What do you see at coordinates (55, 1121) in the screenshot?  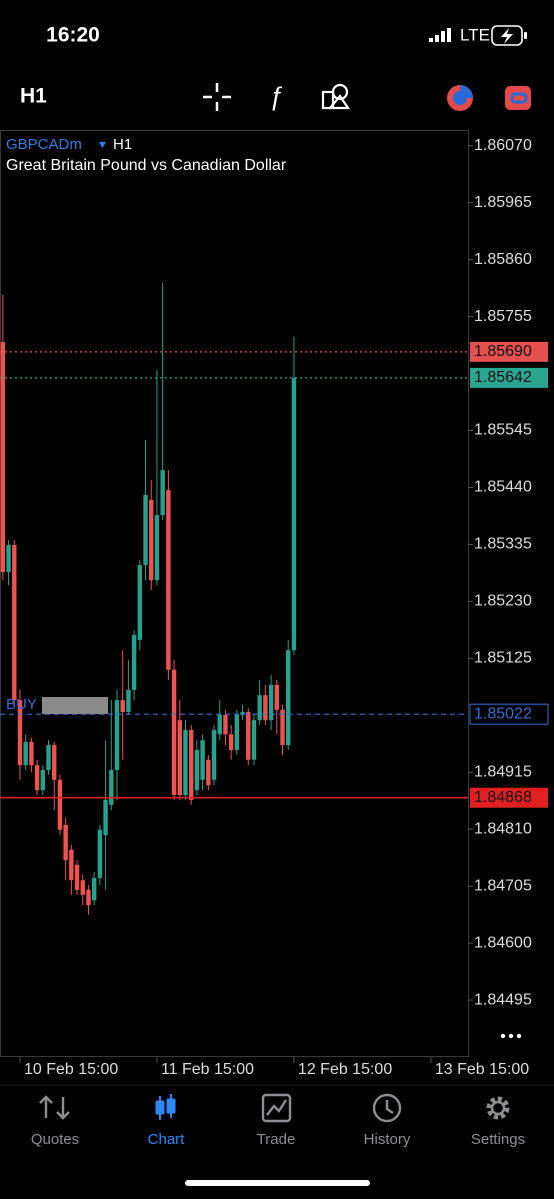 I see `tab: Quotes` at bounding box center [55, 1121].